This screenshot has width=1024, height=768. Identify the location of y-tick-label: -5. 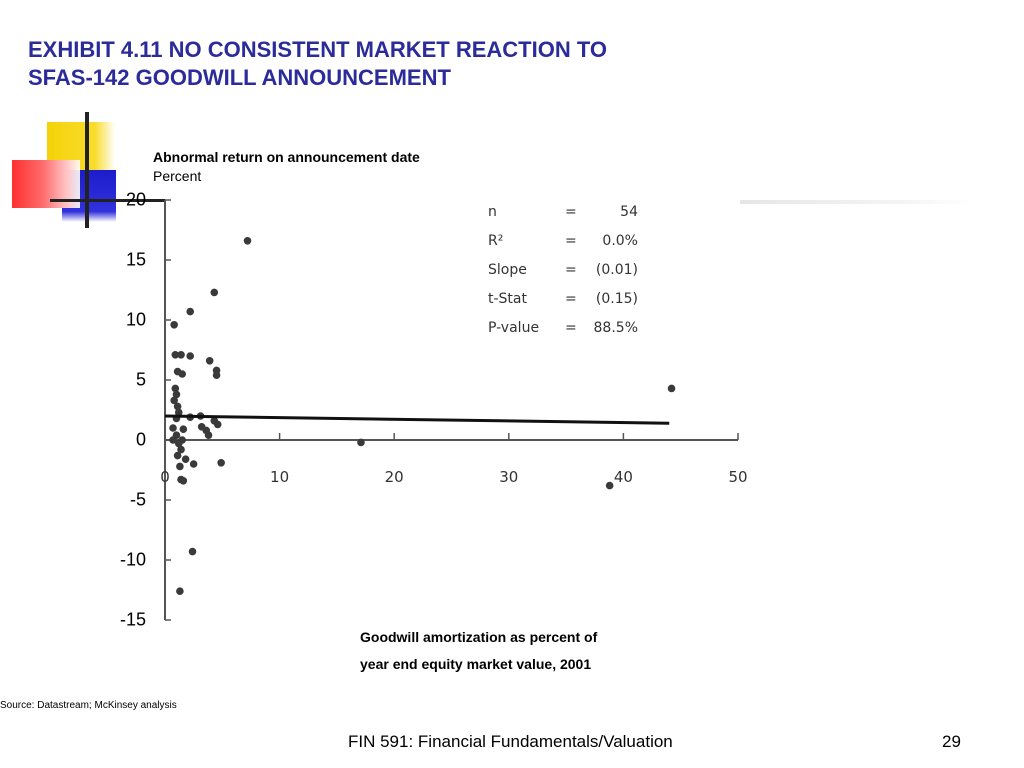
(137, 499).